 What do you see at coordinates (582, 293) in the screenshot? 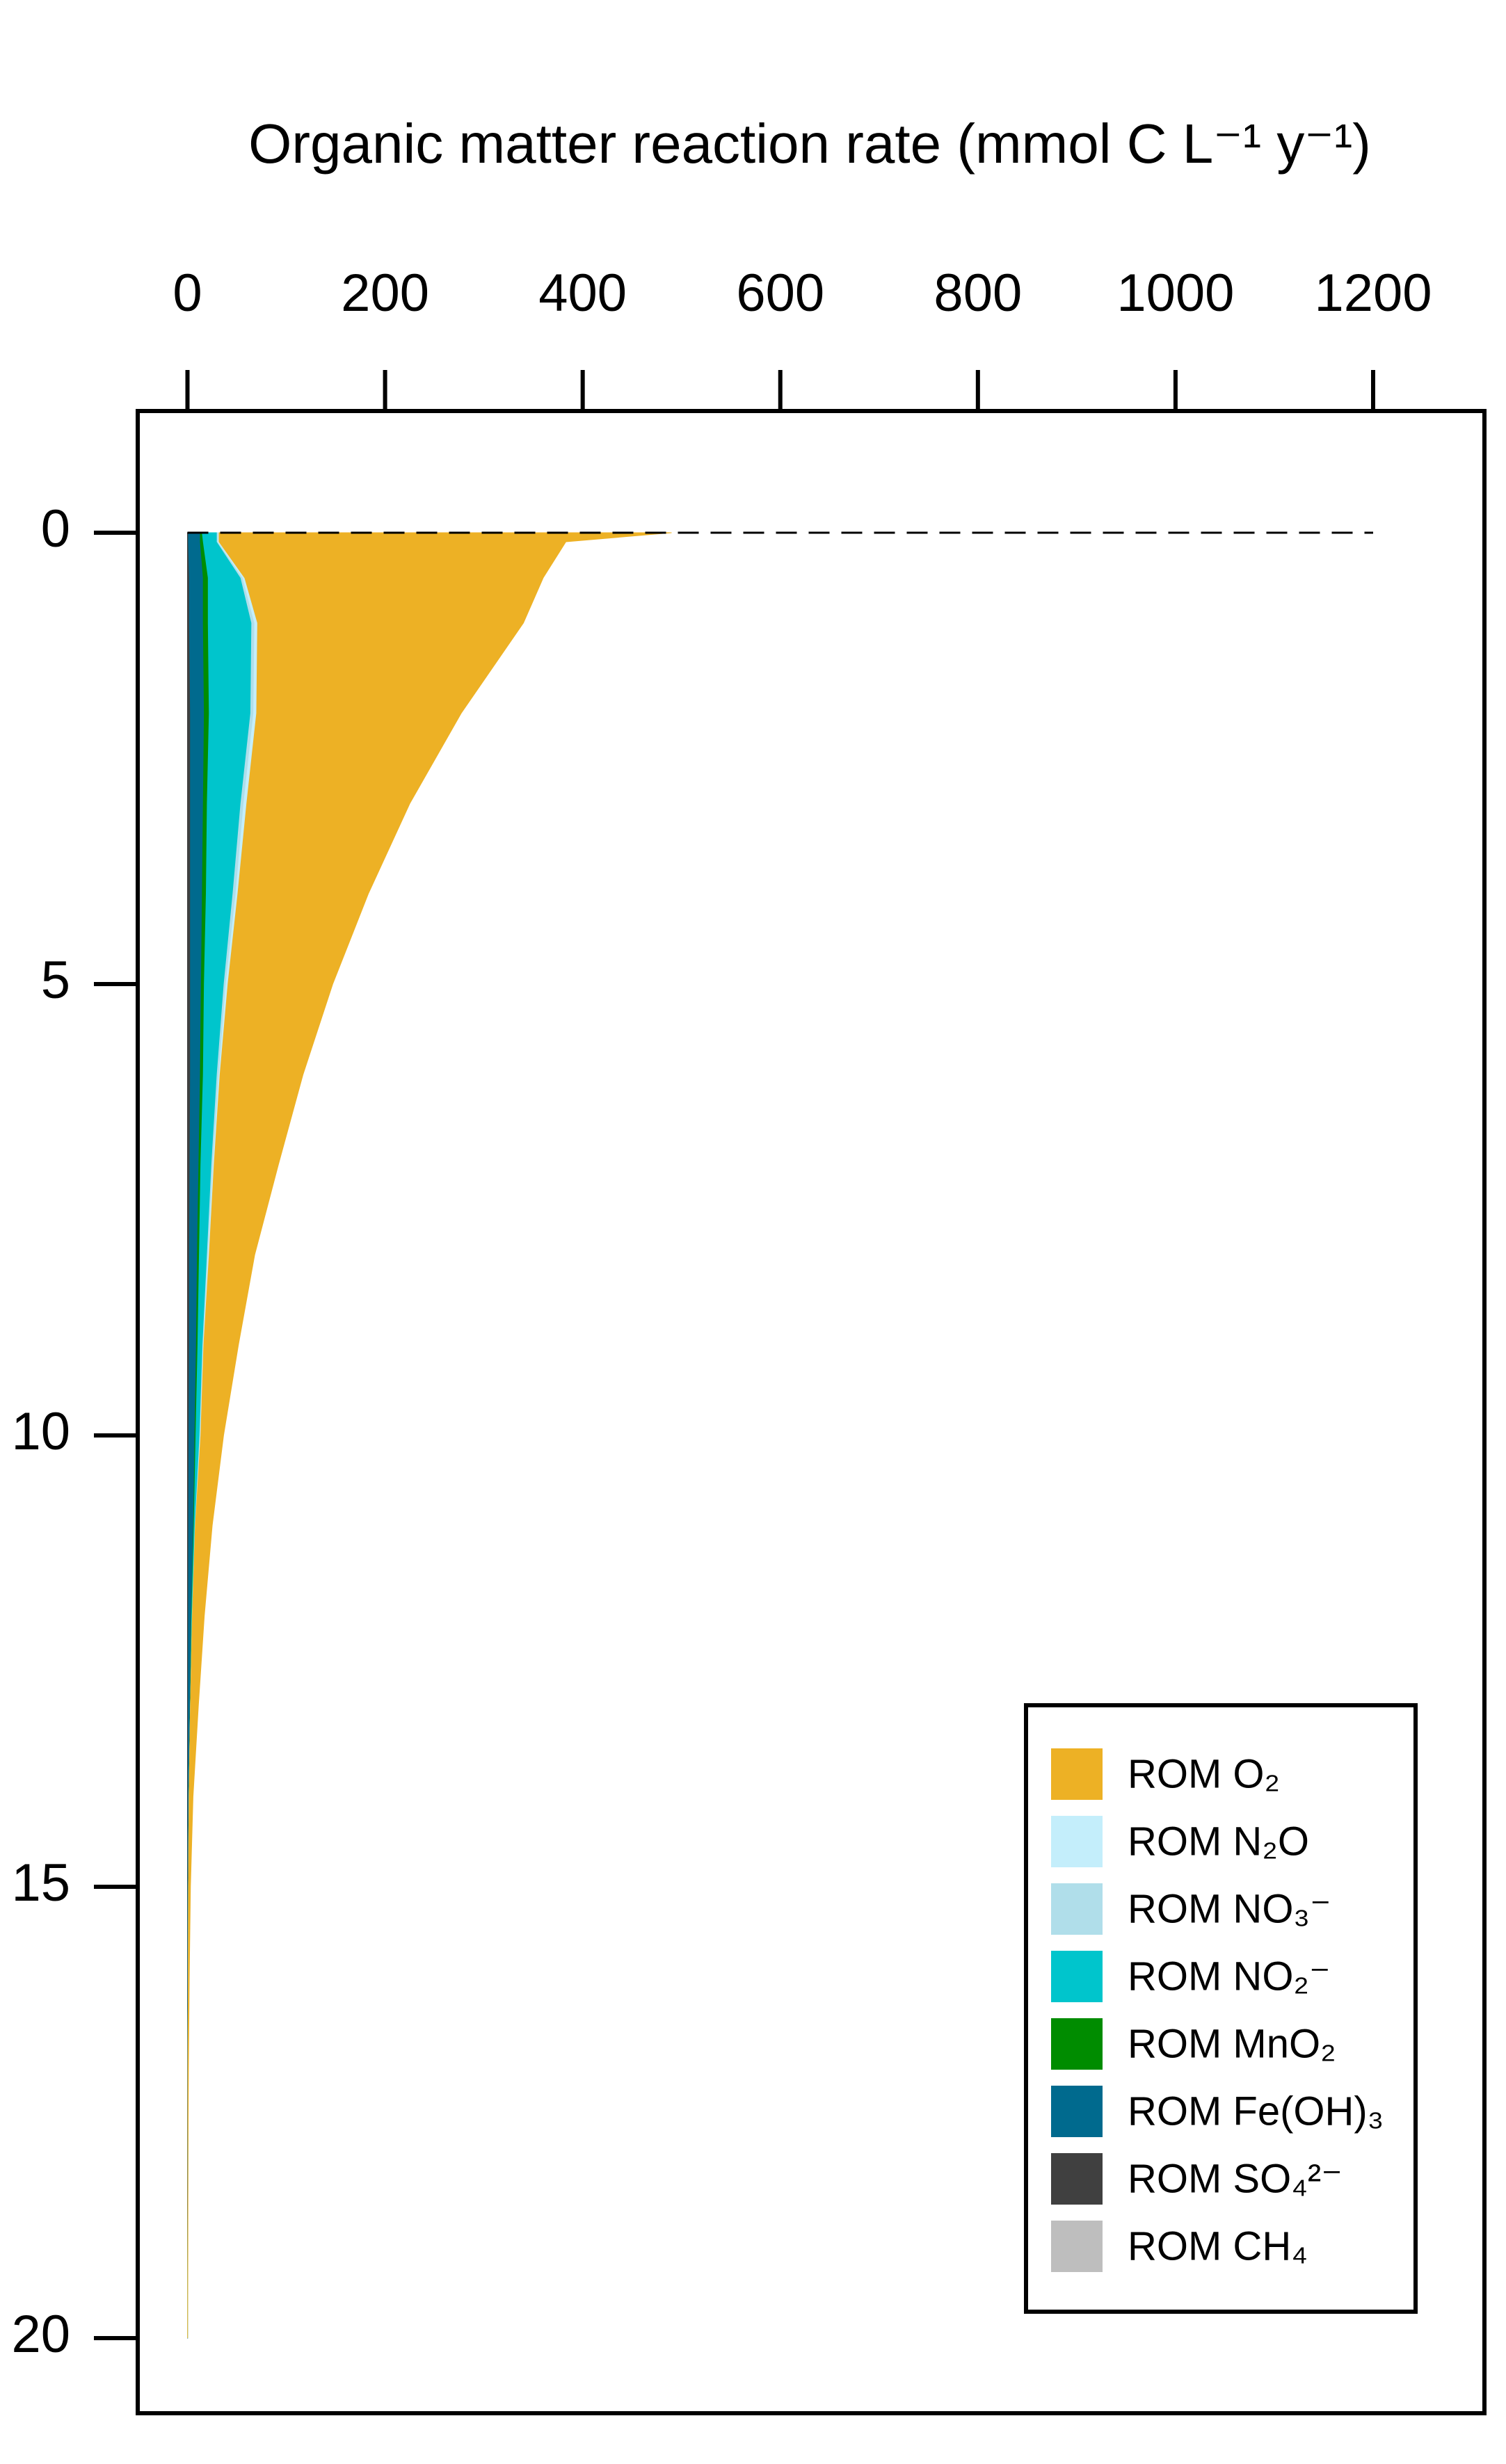
I see `x-tick-label: 400` at bounding box center [582, 293].